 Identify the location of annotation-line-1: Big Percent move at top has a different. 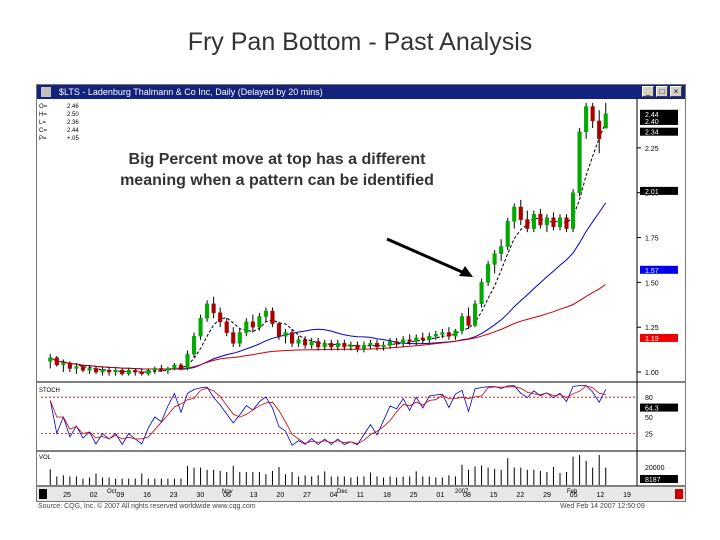
(277, 159).